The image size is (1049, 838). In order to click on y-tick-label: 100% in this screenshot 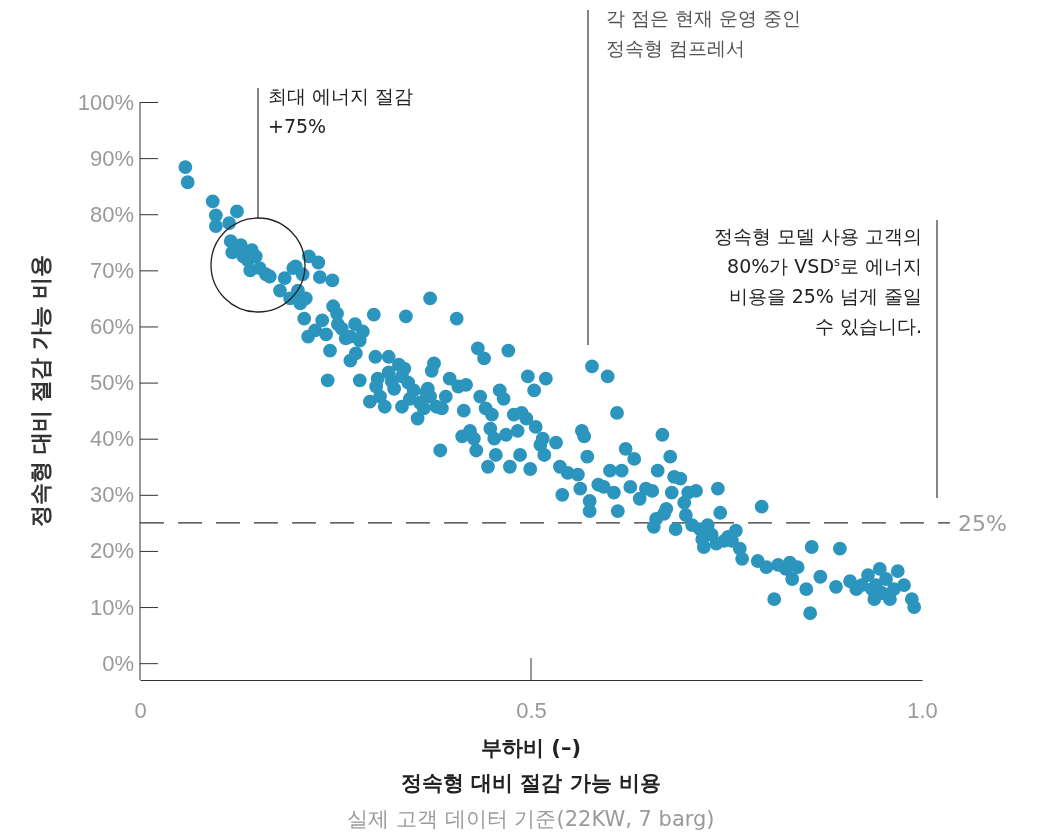, I will do `click(105, 102)`.